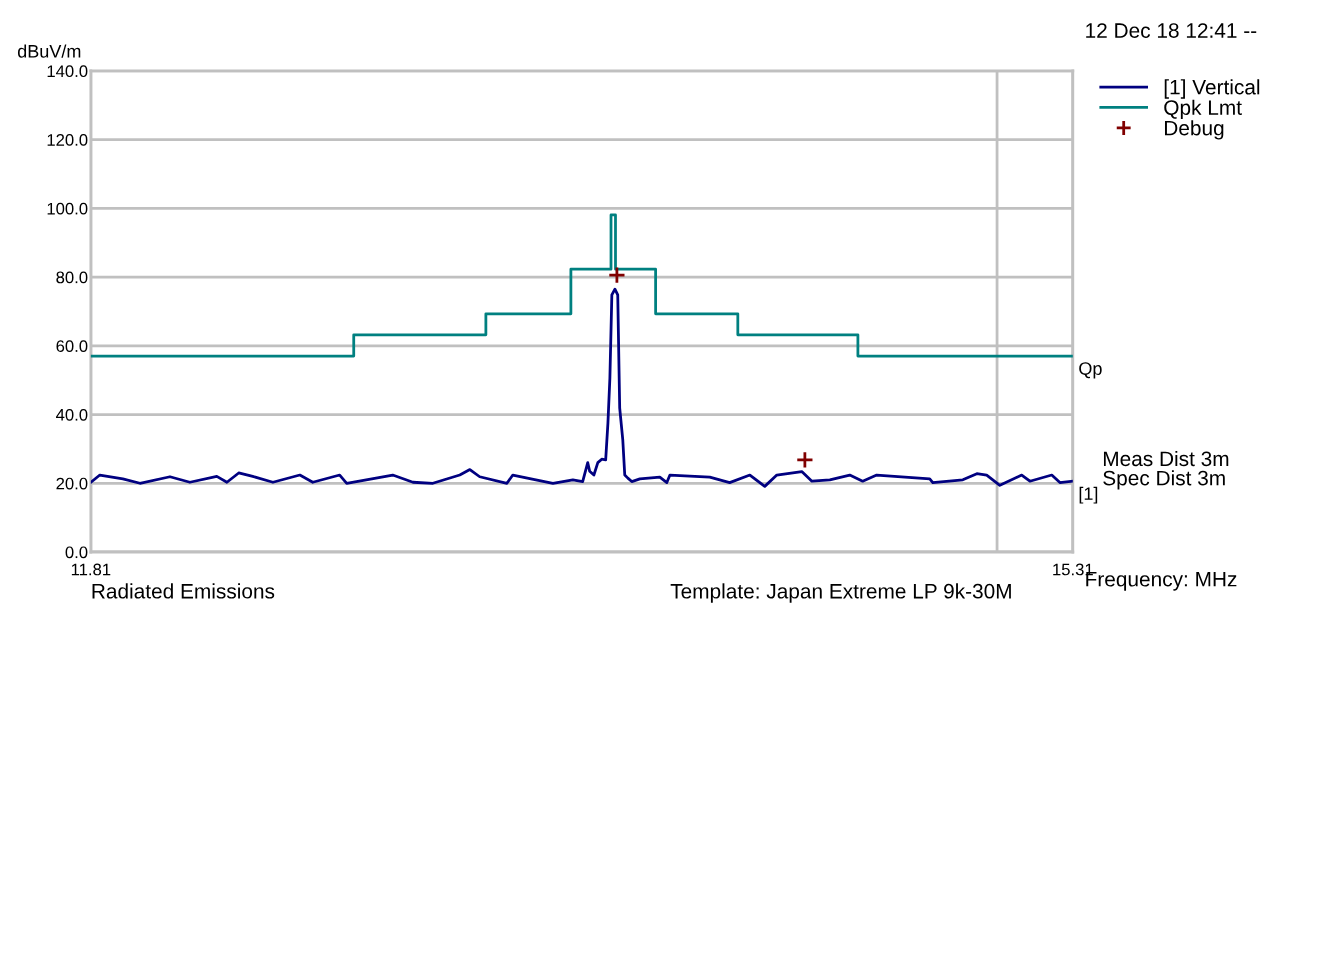 The height and width of the screenshot is (971, 1336). What do you see at coordinates (1203, 109) in the screenshot?
I see `legend-label: Qpk Lmt` at bounding box center [1203, 109].